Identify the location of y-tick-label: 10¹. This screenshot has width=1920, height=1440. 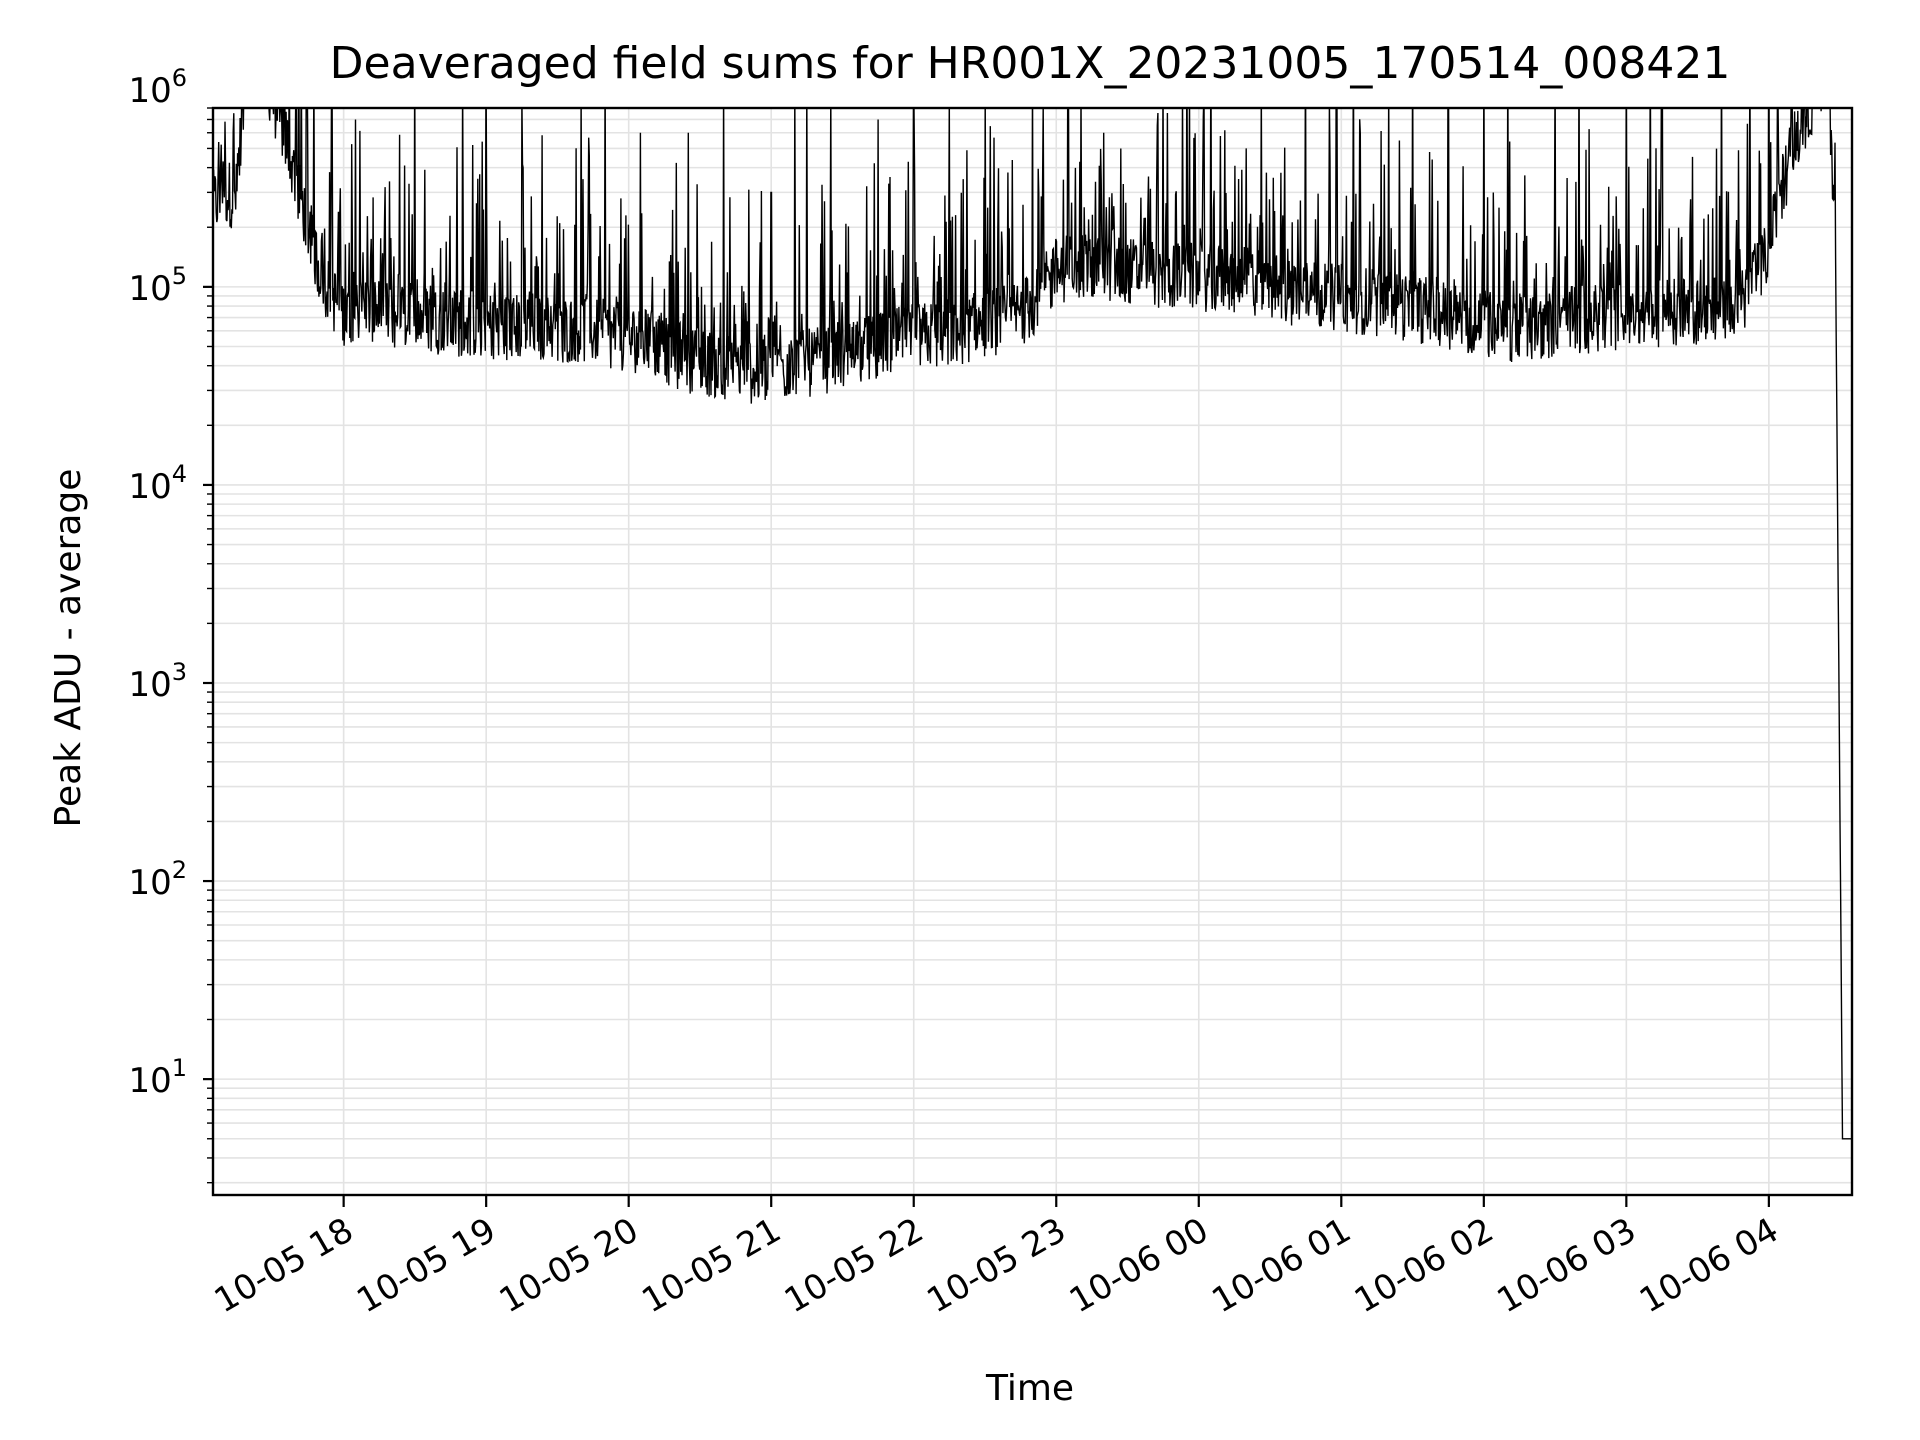
(157, 1077).